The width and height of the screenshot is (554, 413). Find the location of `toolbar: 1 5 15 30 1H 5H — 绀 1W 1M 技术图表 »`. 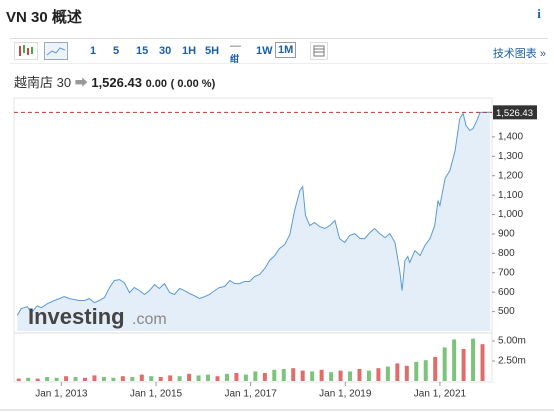

toolbar: 1 5 15 30 1H 5H — 绀 1W 1M 技术图表 » is located at coordinates (279, 51).